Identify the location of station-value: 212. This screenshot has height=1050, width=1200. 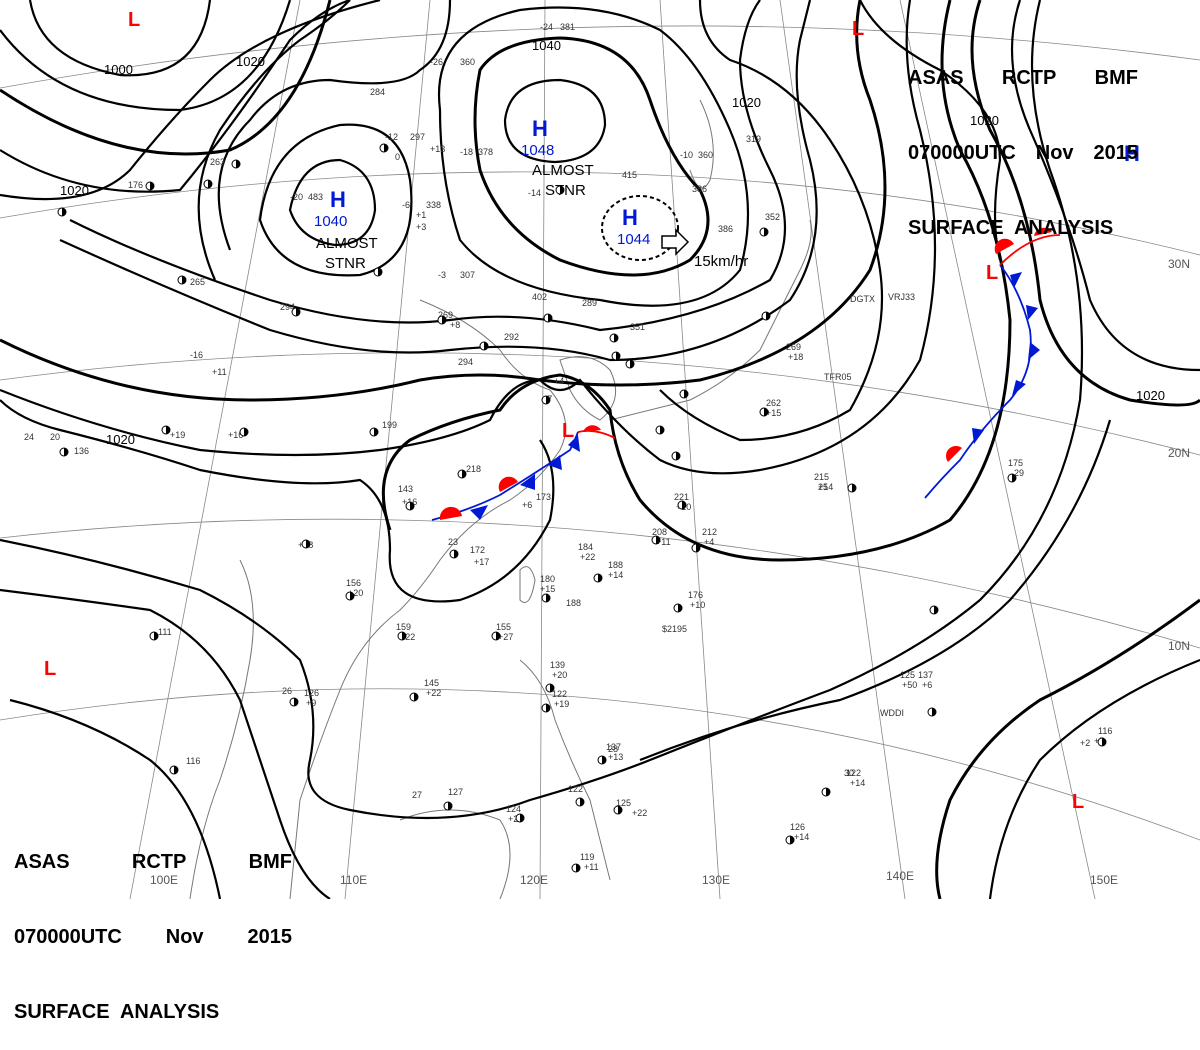
(709, 532).